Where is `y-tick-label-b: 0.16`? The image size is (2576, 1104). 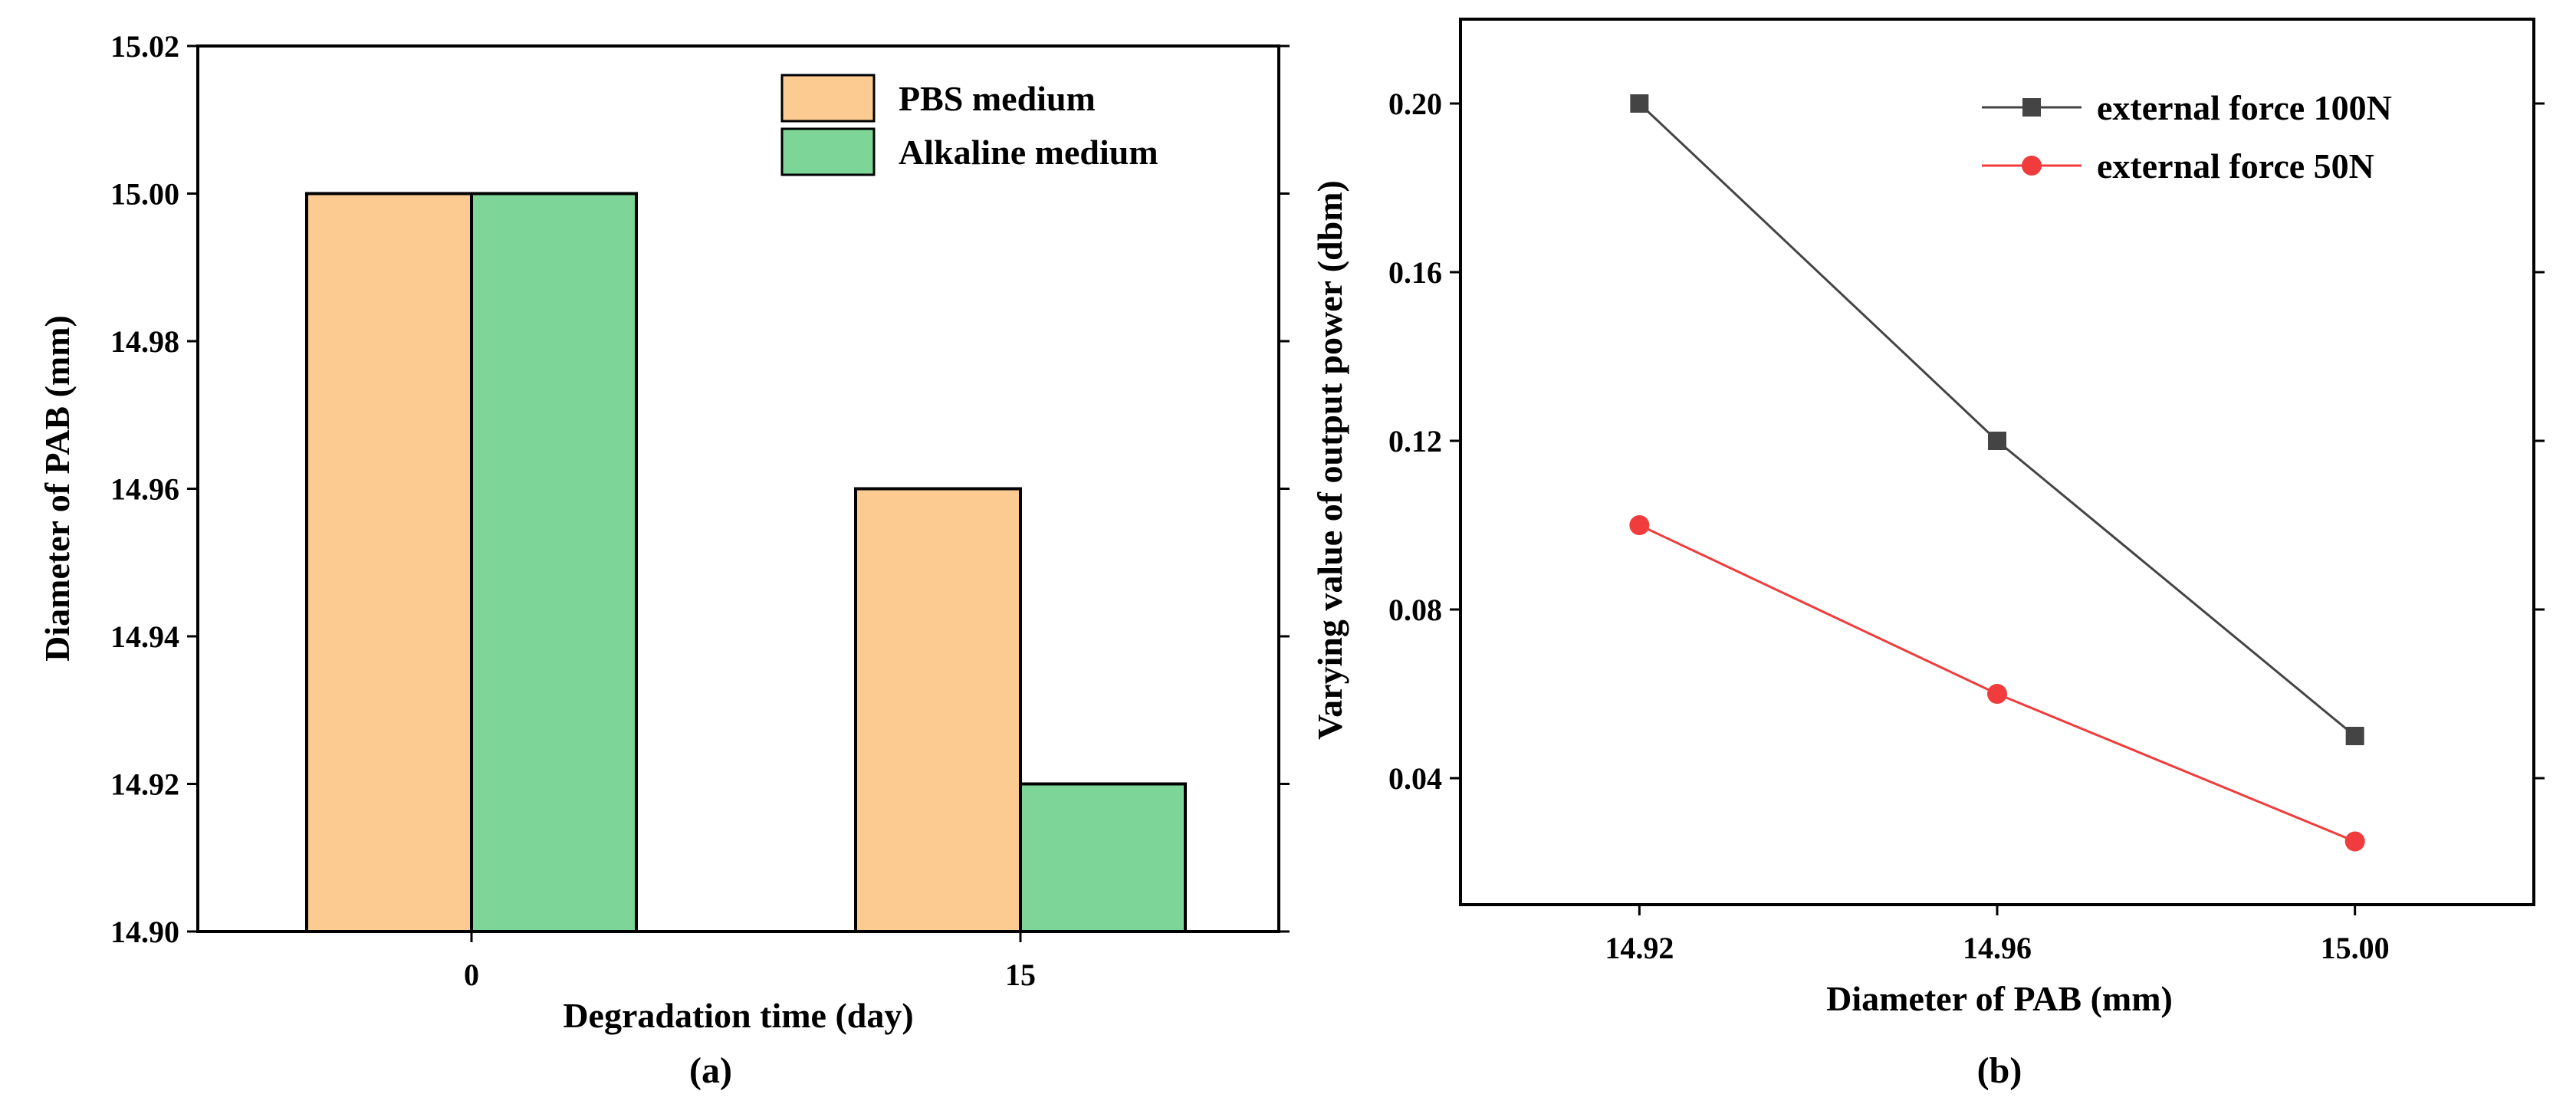
y-tick-label-b: 0.16 is located at coordinates (1415, 273).